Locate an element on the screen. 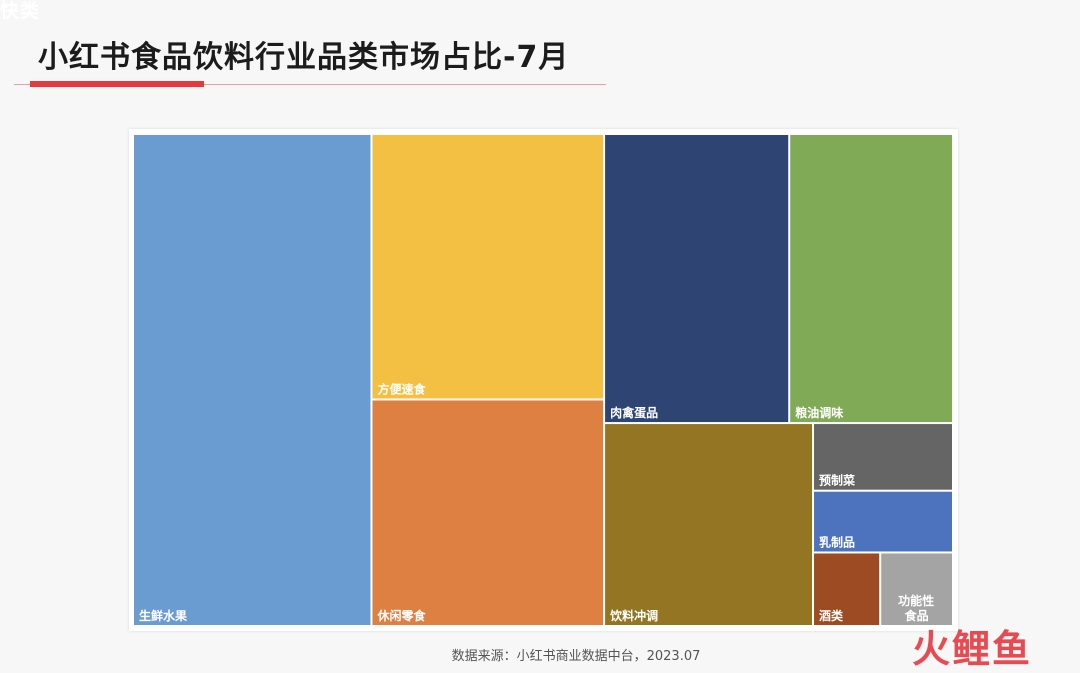  title-divider is located at coordinates (310, 84).